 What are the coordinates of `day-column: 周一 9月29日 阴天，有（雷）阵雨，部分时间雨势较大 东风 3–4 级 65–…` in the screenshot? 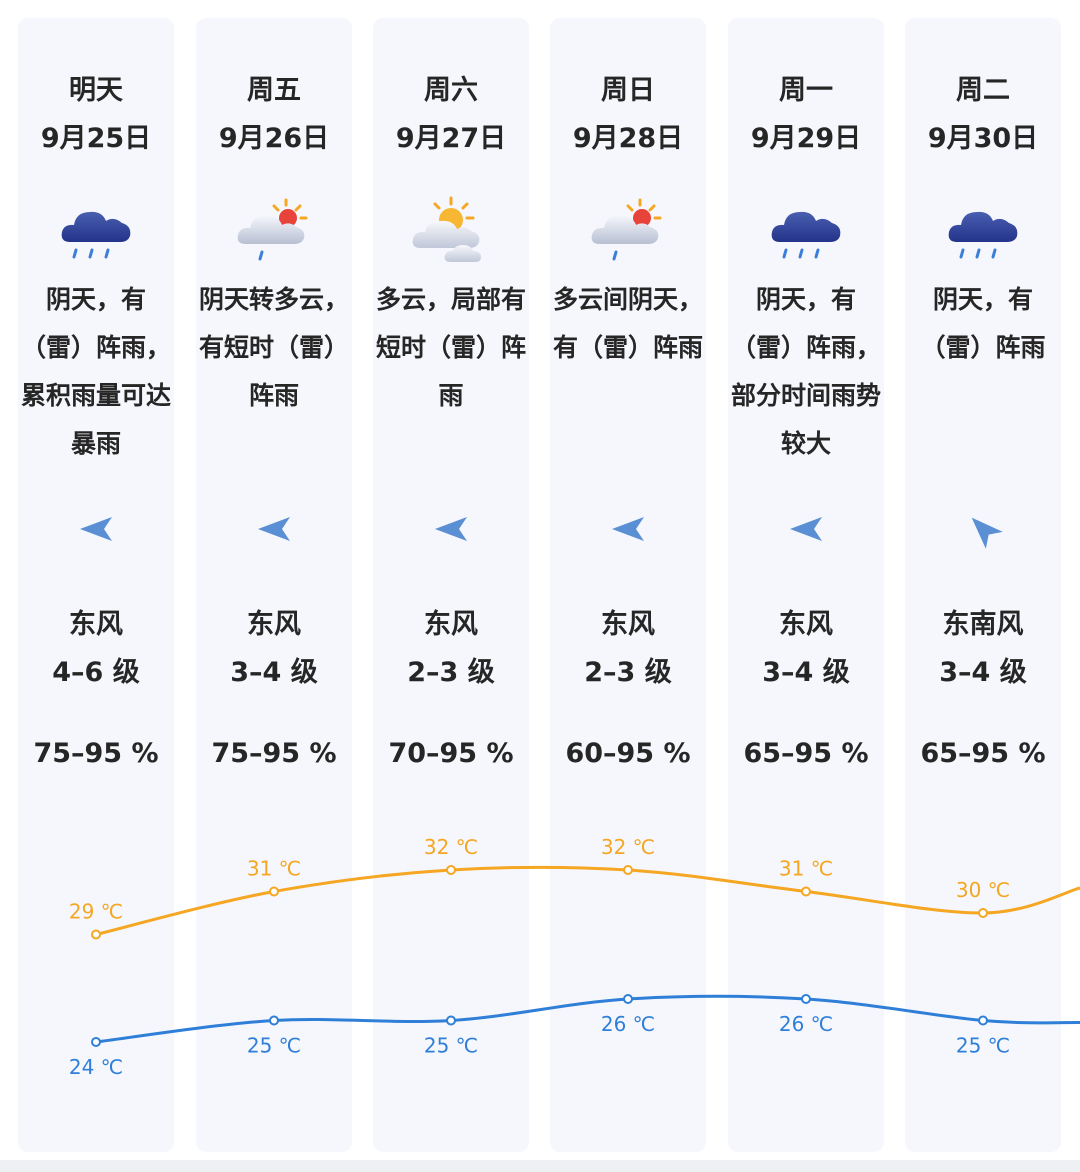 It's located at (806, 585).